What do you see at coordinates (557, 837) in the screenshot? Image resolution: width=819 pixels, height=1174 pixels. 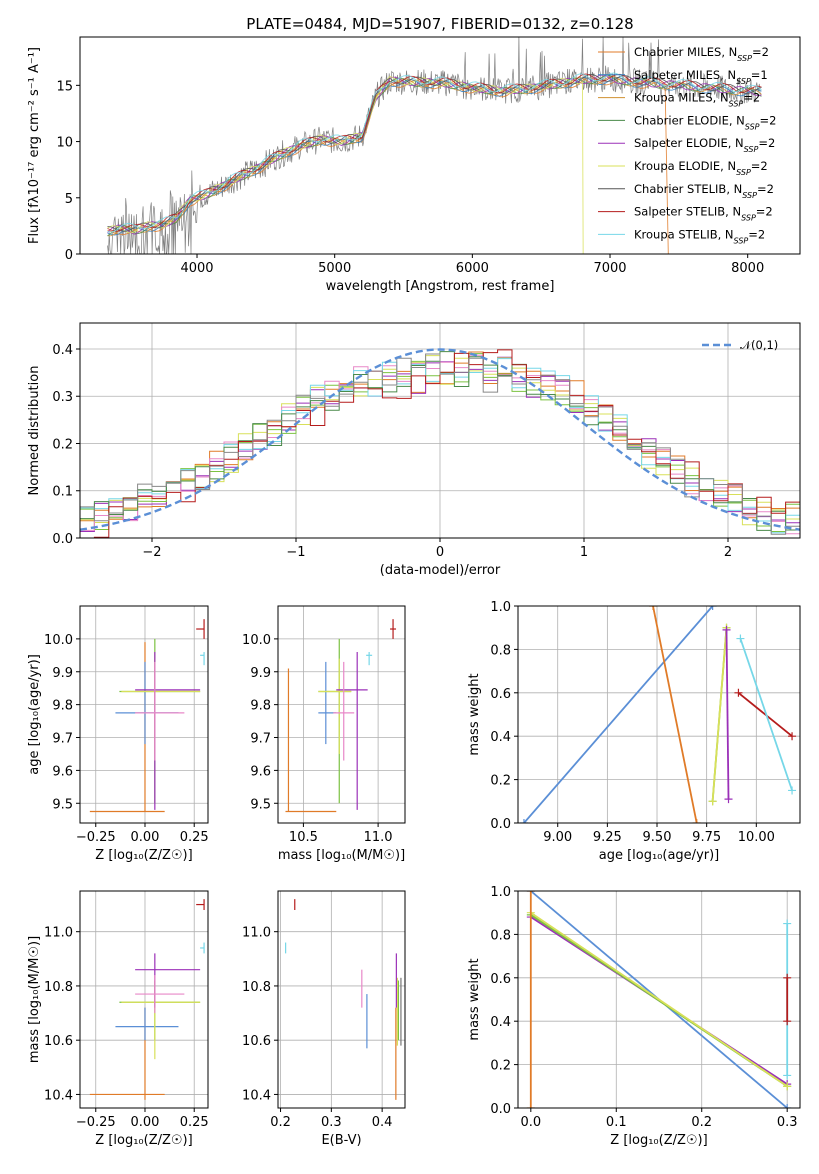 I see `x-tick-label: 9.00` at bounding box center [557, 837].